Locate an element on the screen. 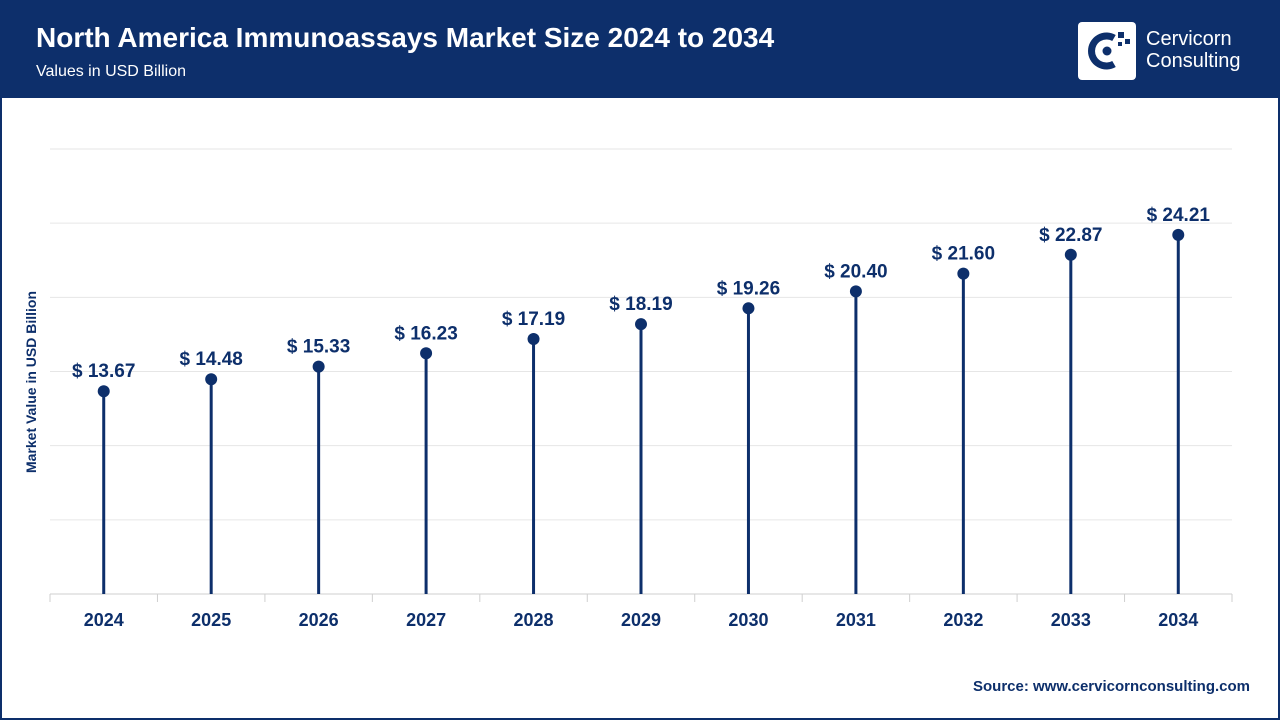 This screenshot has width=1280, height=720. x-tick-label: 2030 is located at coordinates (748, 620).